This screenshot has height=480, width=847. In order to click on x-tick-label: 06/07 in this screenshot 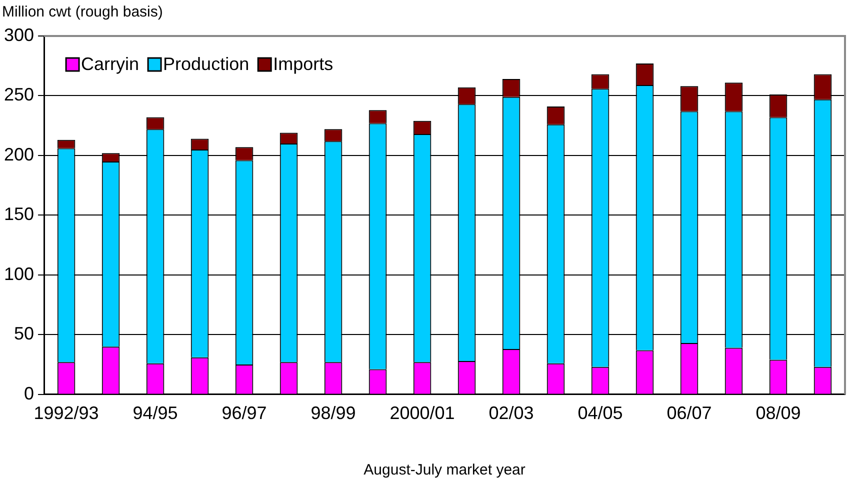, I will do `click(689, 413)`.